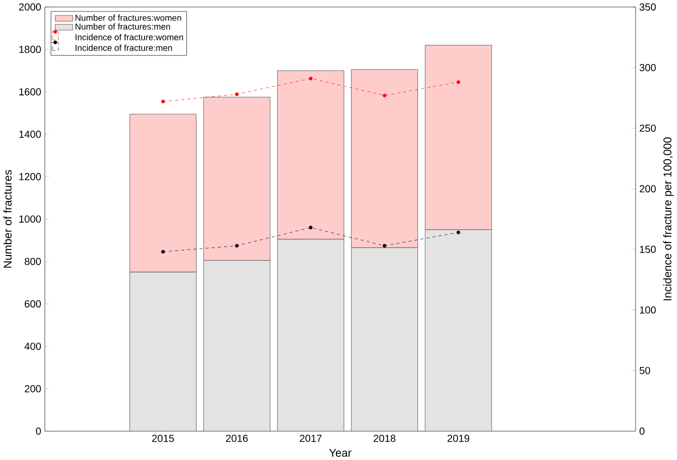  Describe the element at coordinates (340, 452) in the screenshot. I see `x-axis-title: Year` at that location.